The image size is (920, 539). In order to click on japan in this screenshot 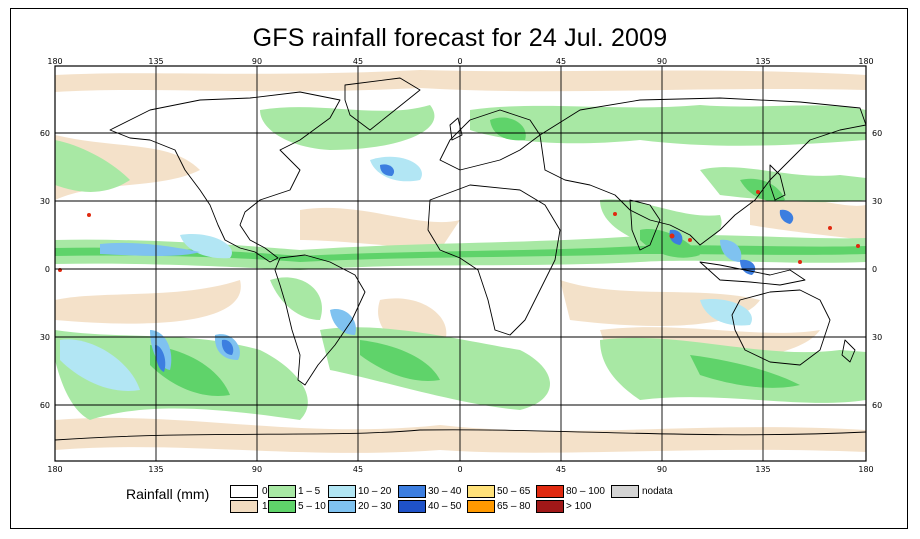, I will do `click(777, 182)`.